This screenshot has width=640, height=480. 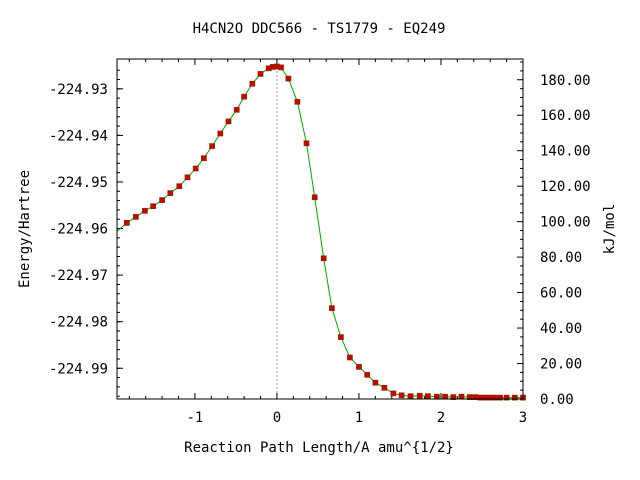 What do you see at coordinates (561, 365) in the screenshot?
I see `y-right-tick-label: 20.00` at bounding box center [561, 365].